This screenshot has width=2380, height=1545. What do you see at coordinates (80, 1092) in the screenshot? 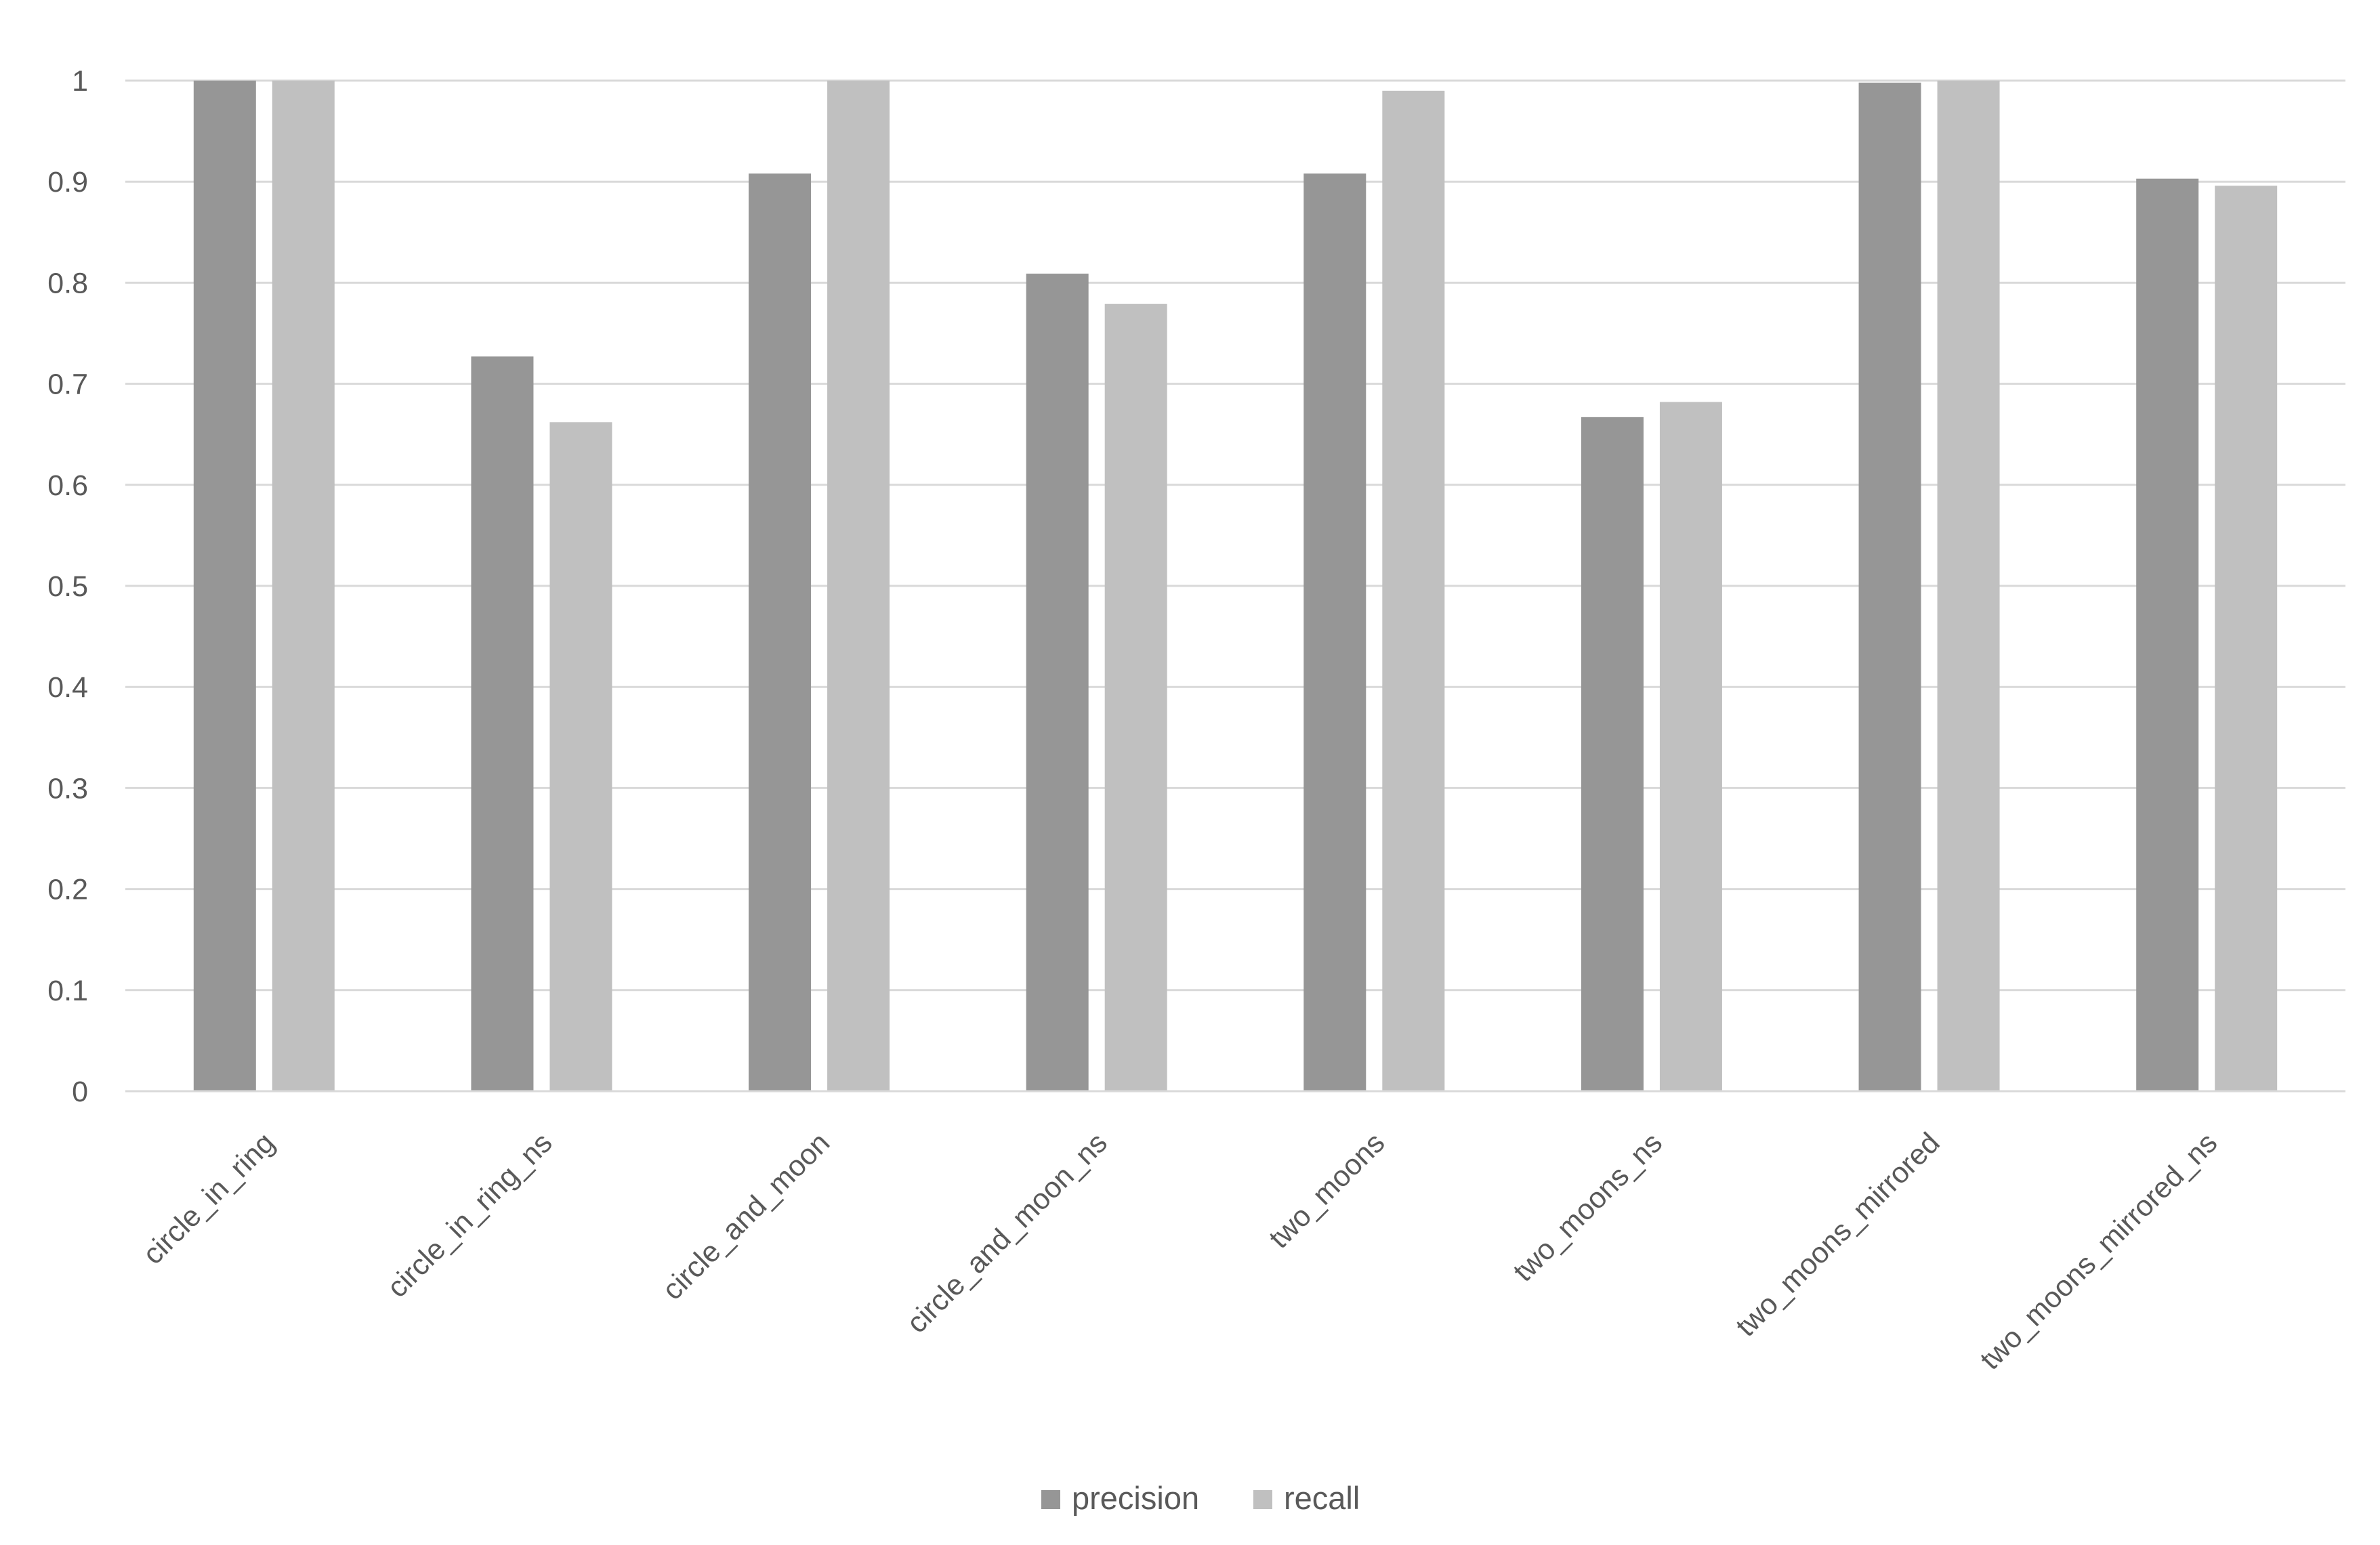
I see `y-tick-label: 0` at bounding box center [80, 1092].